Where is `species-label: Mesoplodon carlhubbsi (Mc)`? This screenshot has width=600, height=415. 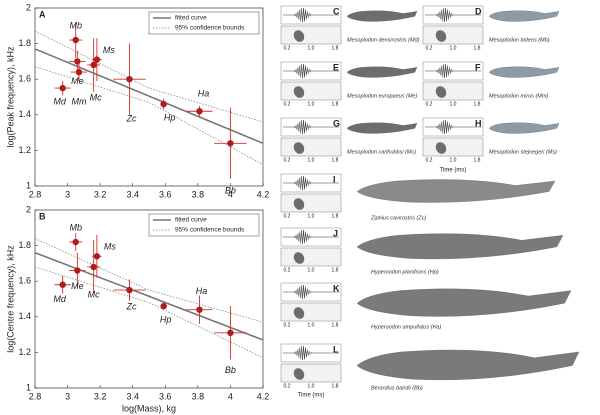
species-label: Mesoplodon carlhubbsi (Mc) is located at coordinates (381, 152).